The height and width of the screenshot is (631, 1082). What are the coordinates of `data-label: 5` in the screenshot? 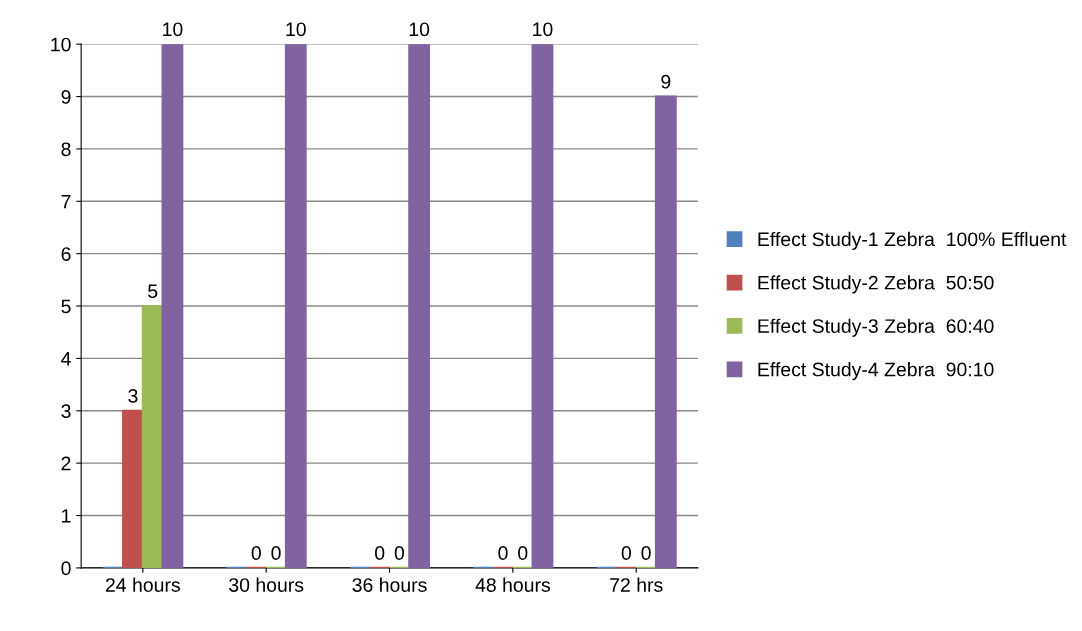 It's located at (153, 291).